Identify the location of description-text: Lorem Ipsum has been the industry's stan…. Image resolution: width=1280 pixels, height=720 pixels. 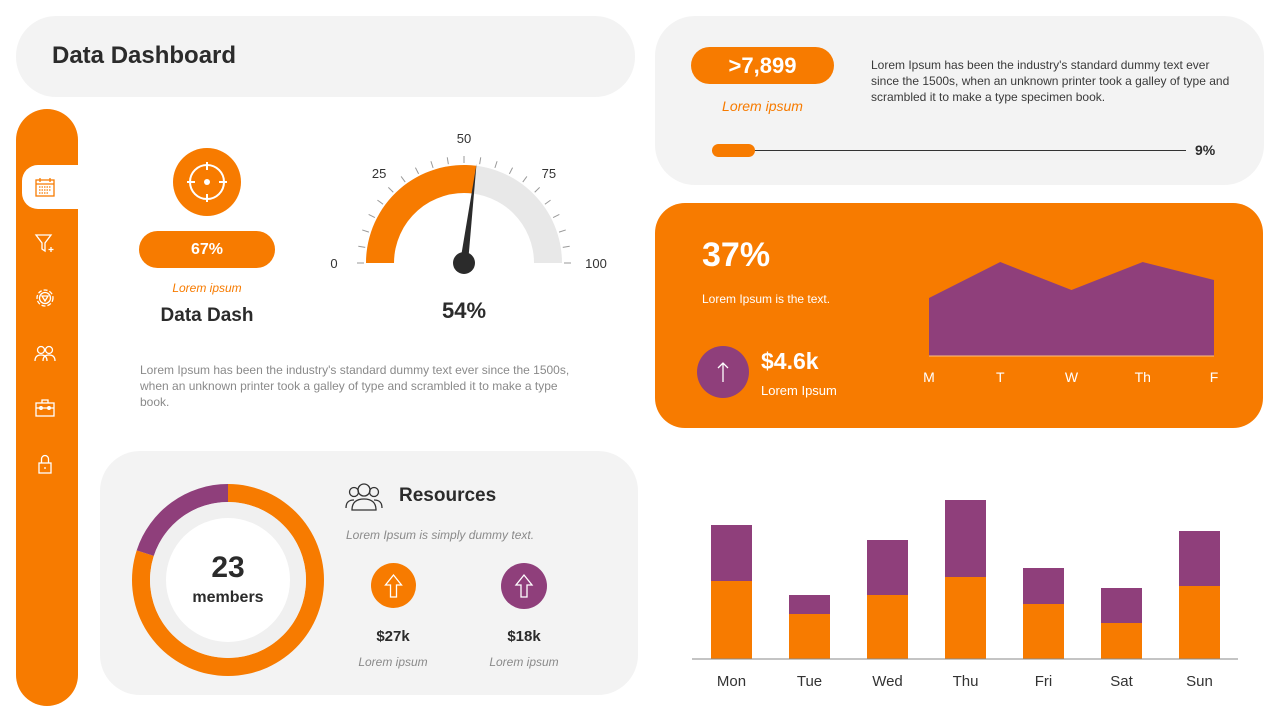
(355, 386).